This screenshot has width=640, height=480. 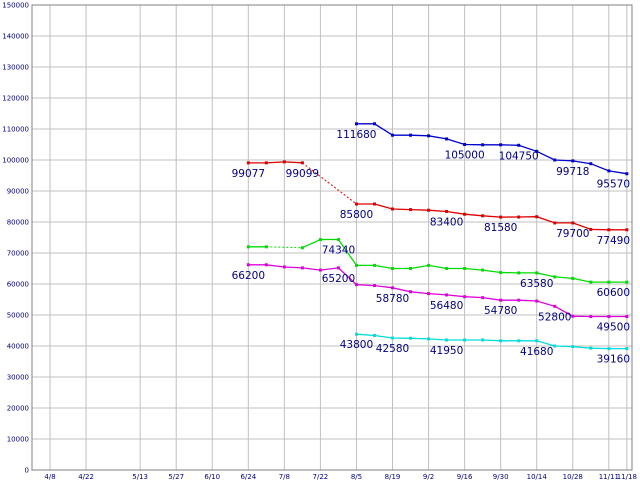 I want to click on data-label: 99099, so click(x=302, y=174).